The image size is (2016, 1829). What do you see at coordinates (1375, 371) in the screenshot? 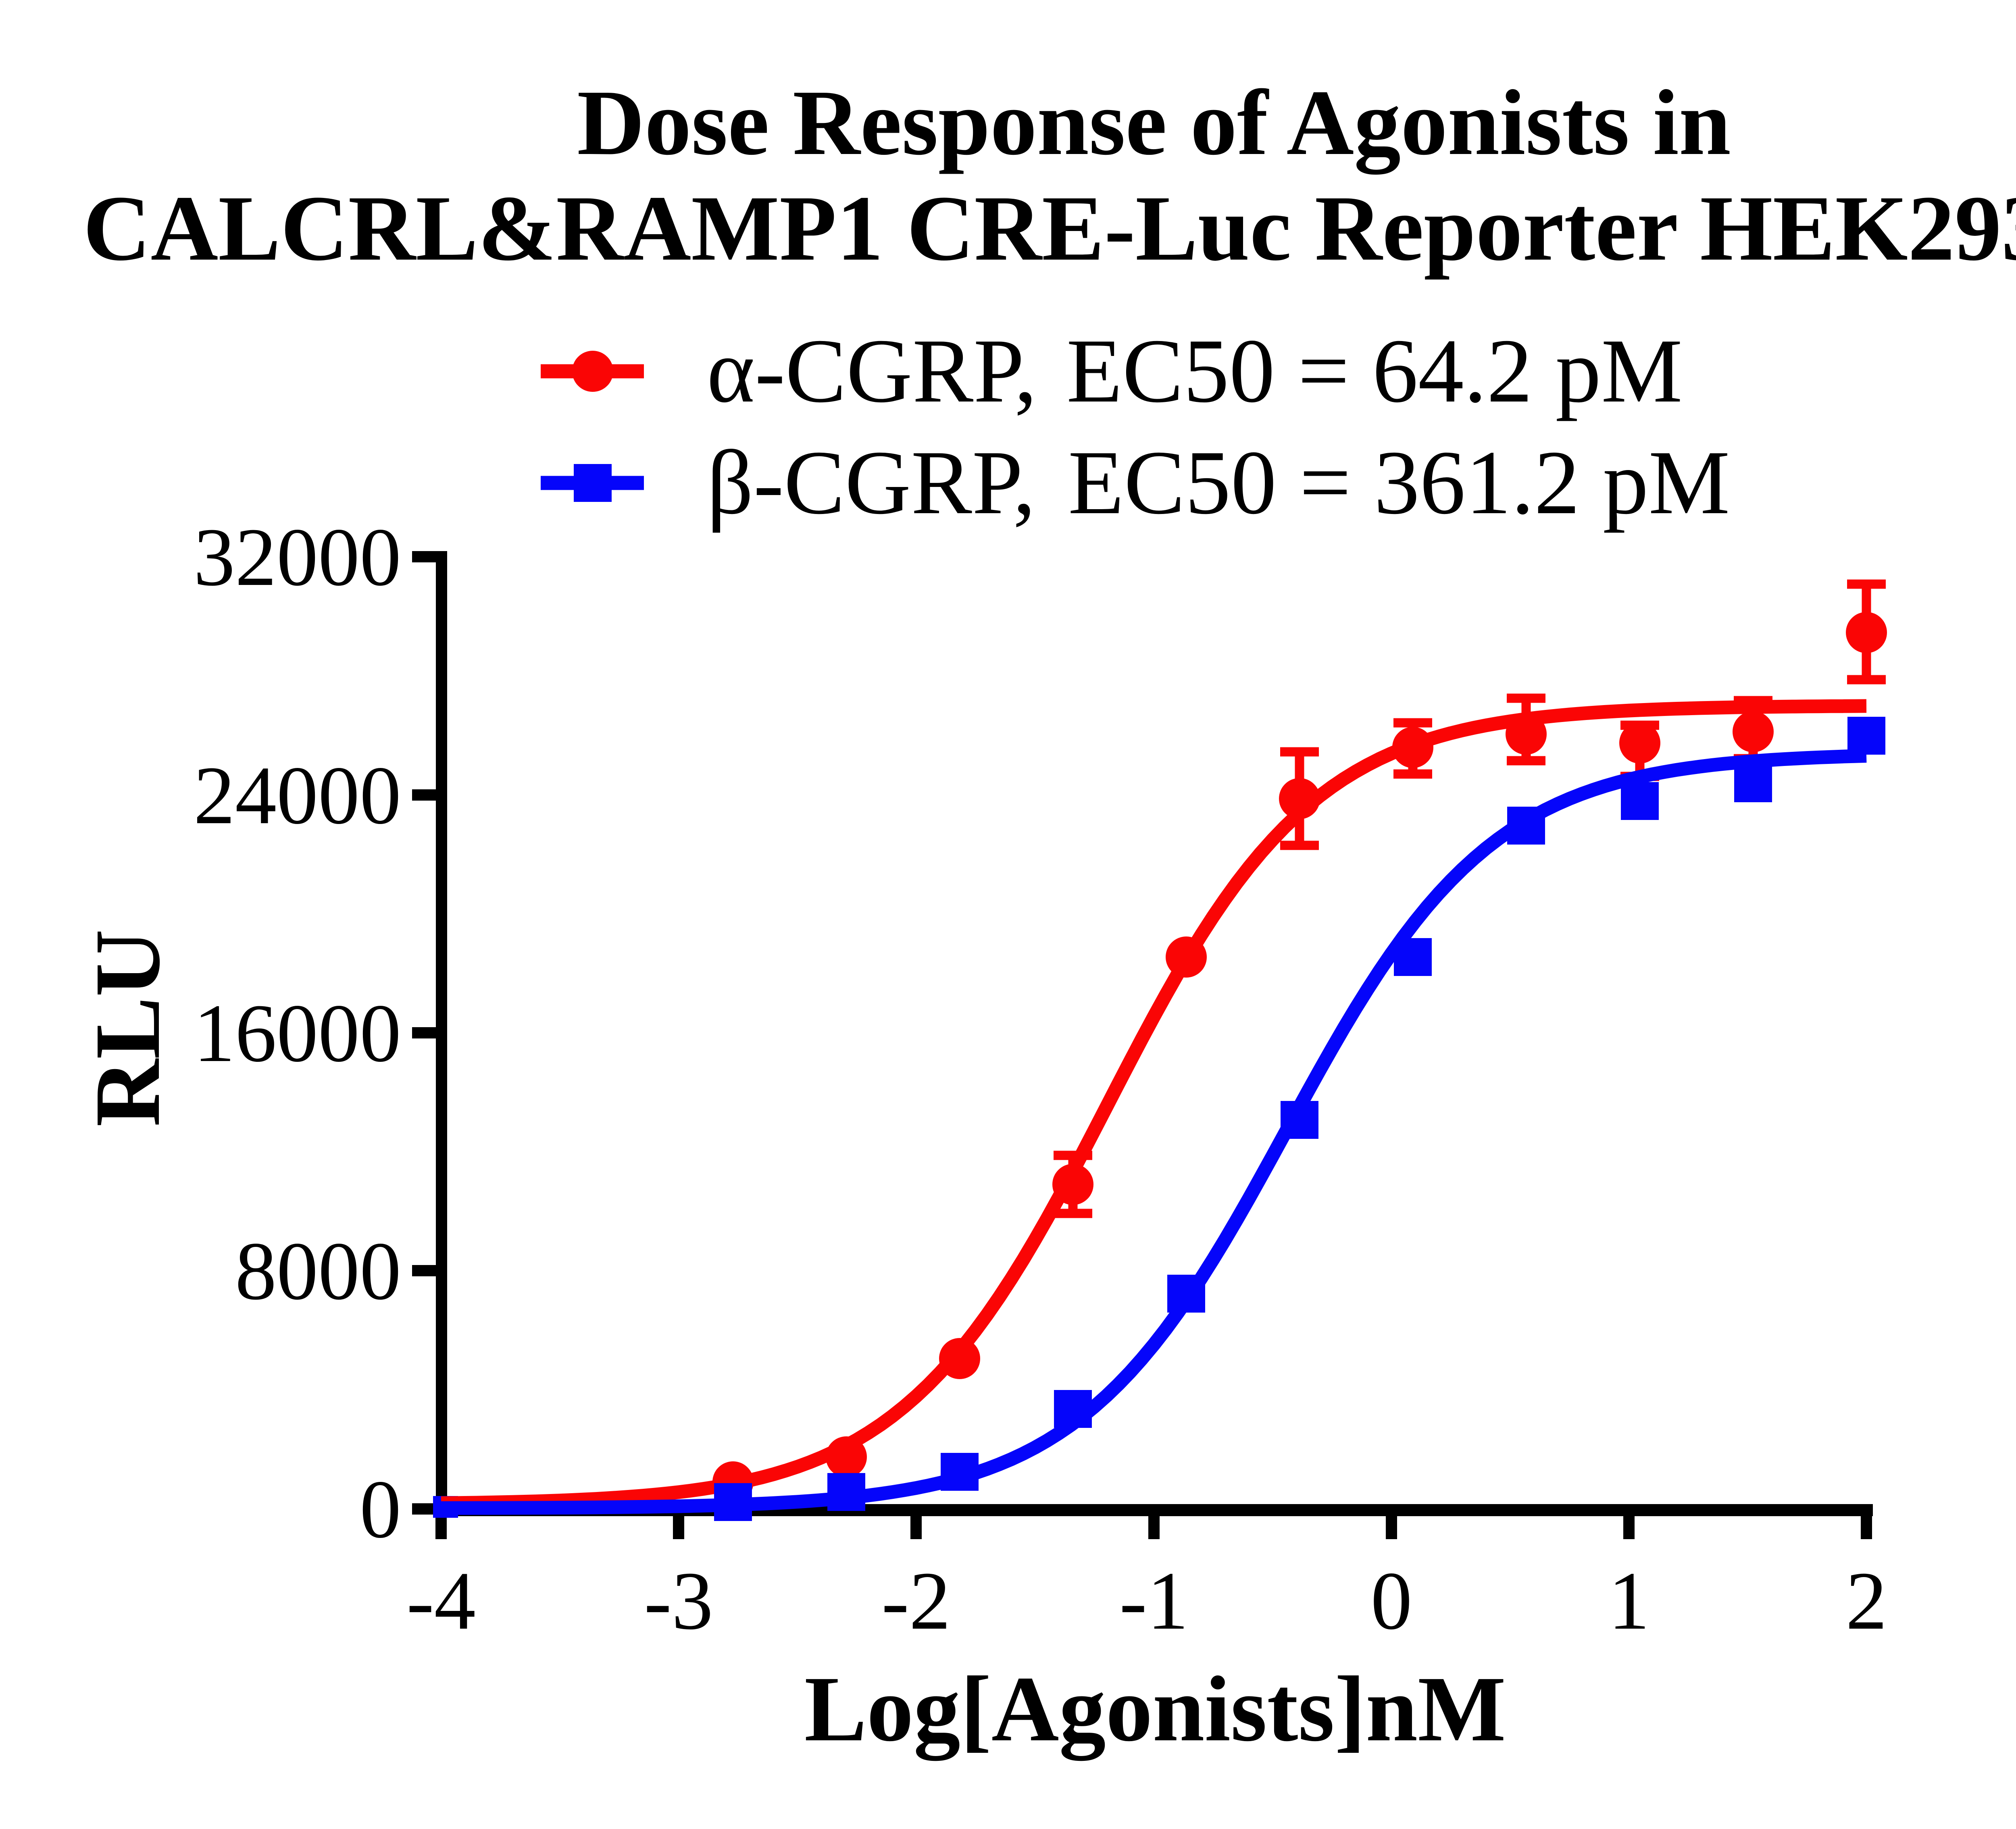
I see `svg-text: EC50 = 64.2 pM` at bounding box center [1375, 371].